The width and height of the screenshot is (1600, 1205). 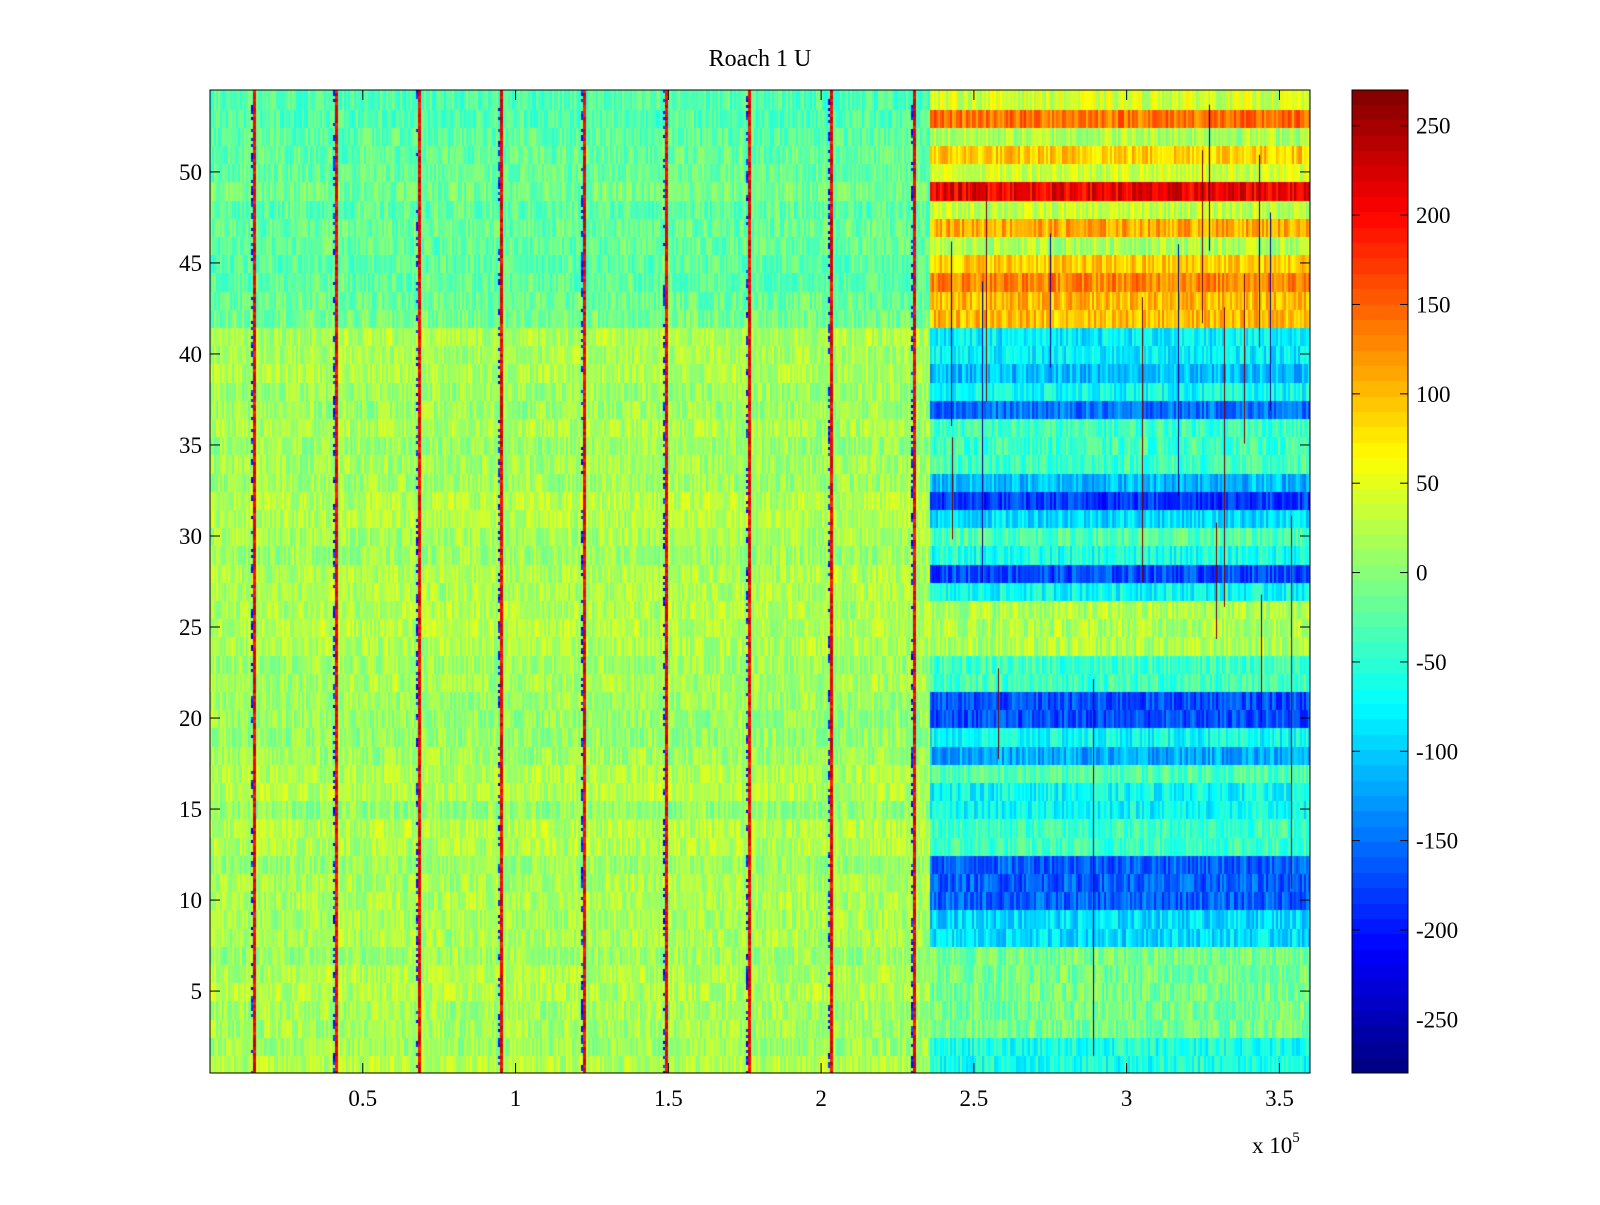 What do you see at coordinates (1437, 1019) in the screenshot?
I see `colorbar-tick-label-10: -250` at bounding box center [1437, 1019].